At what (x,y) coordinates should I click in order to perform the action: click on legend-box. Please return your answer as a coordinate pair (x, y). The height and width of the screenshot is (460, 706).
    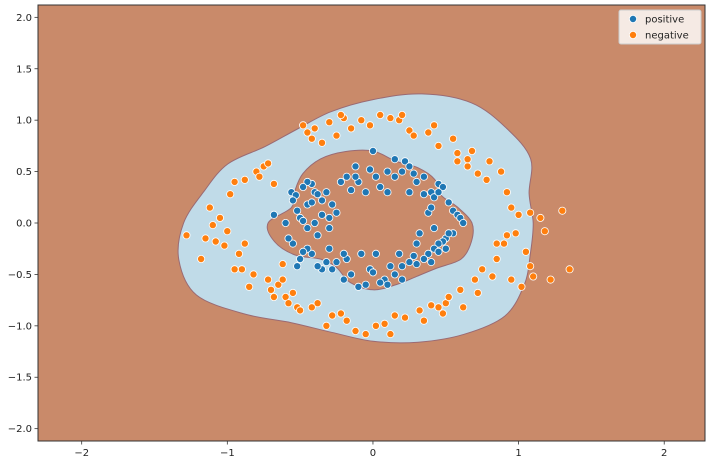
    Looking at the image, I should click on (660, 27).